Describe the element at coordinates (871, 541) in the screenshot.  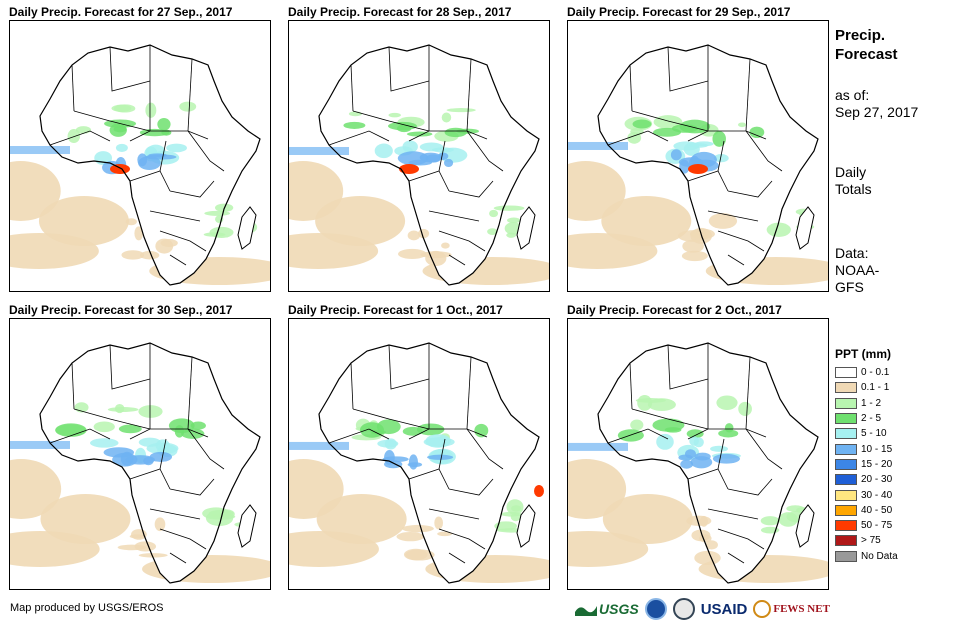
I see `legend-label: > 75` at that location.